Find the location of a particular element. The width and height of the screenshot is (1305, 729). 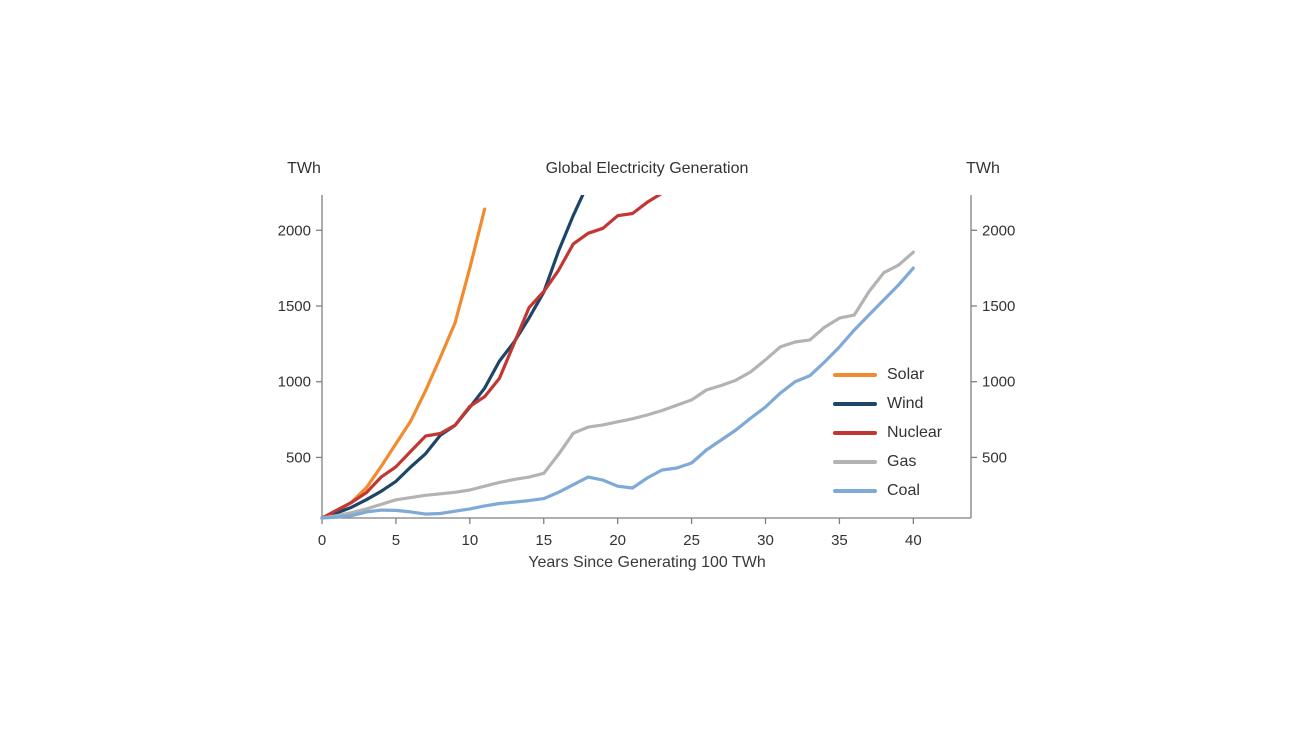

chart-title: Global Electricity Generation is located at coordinates (647, 168).